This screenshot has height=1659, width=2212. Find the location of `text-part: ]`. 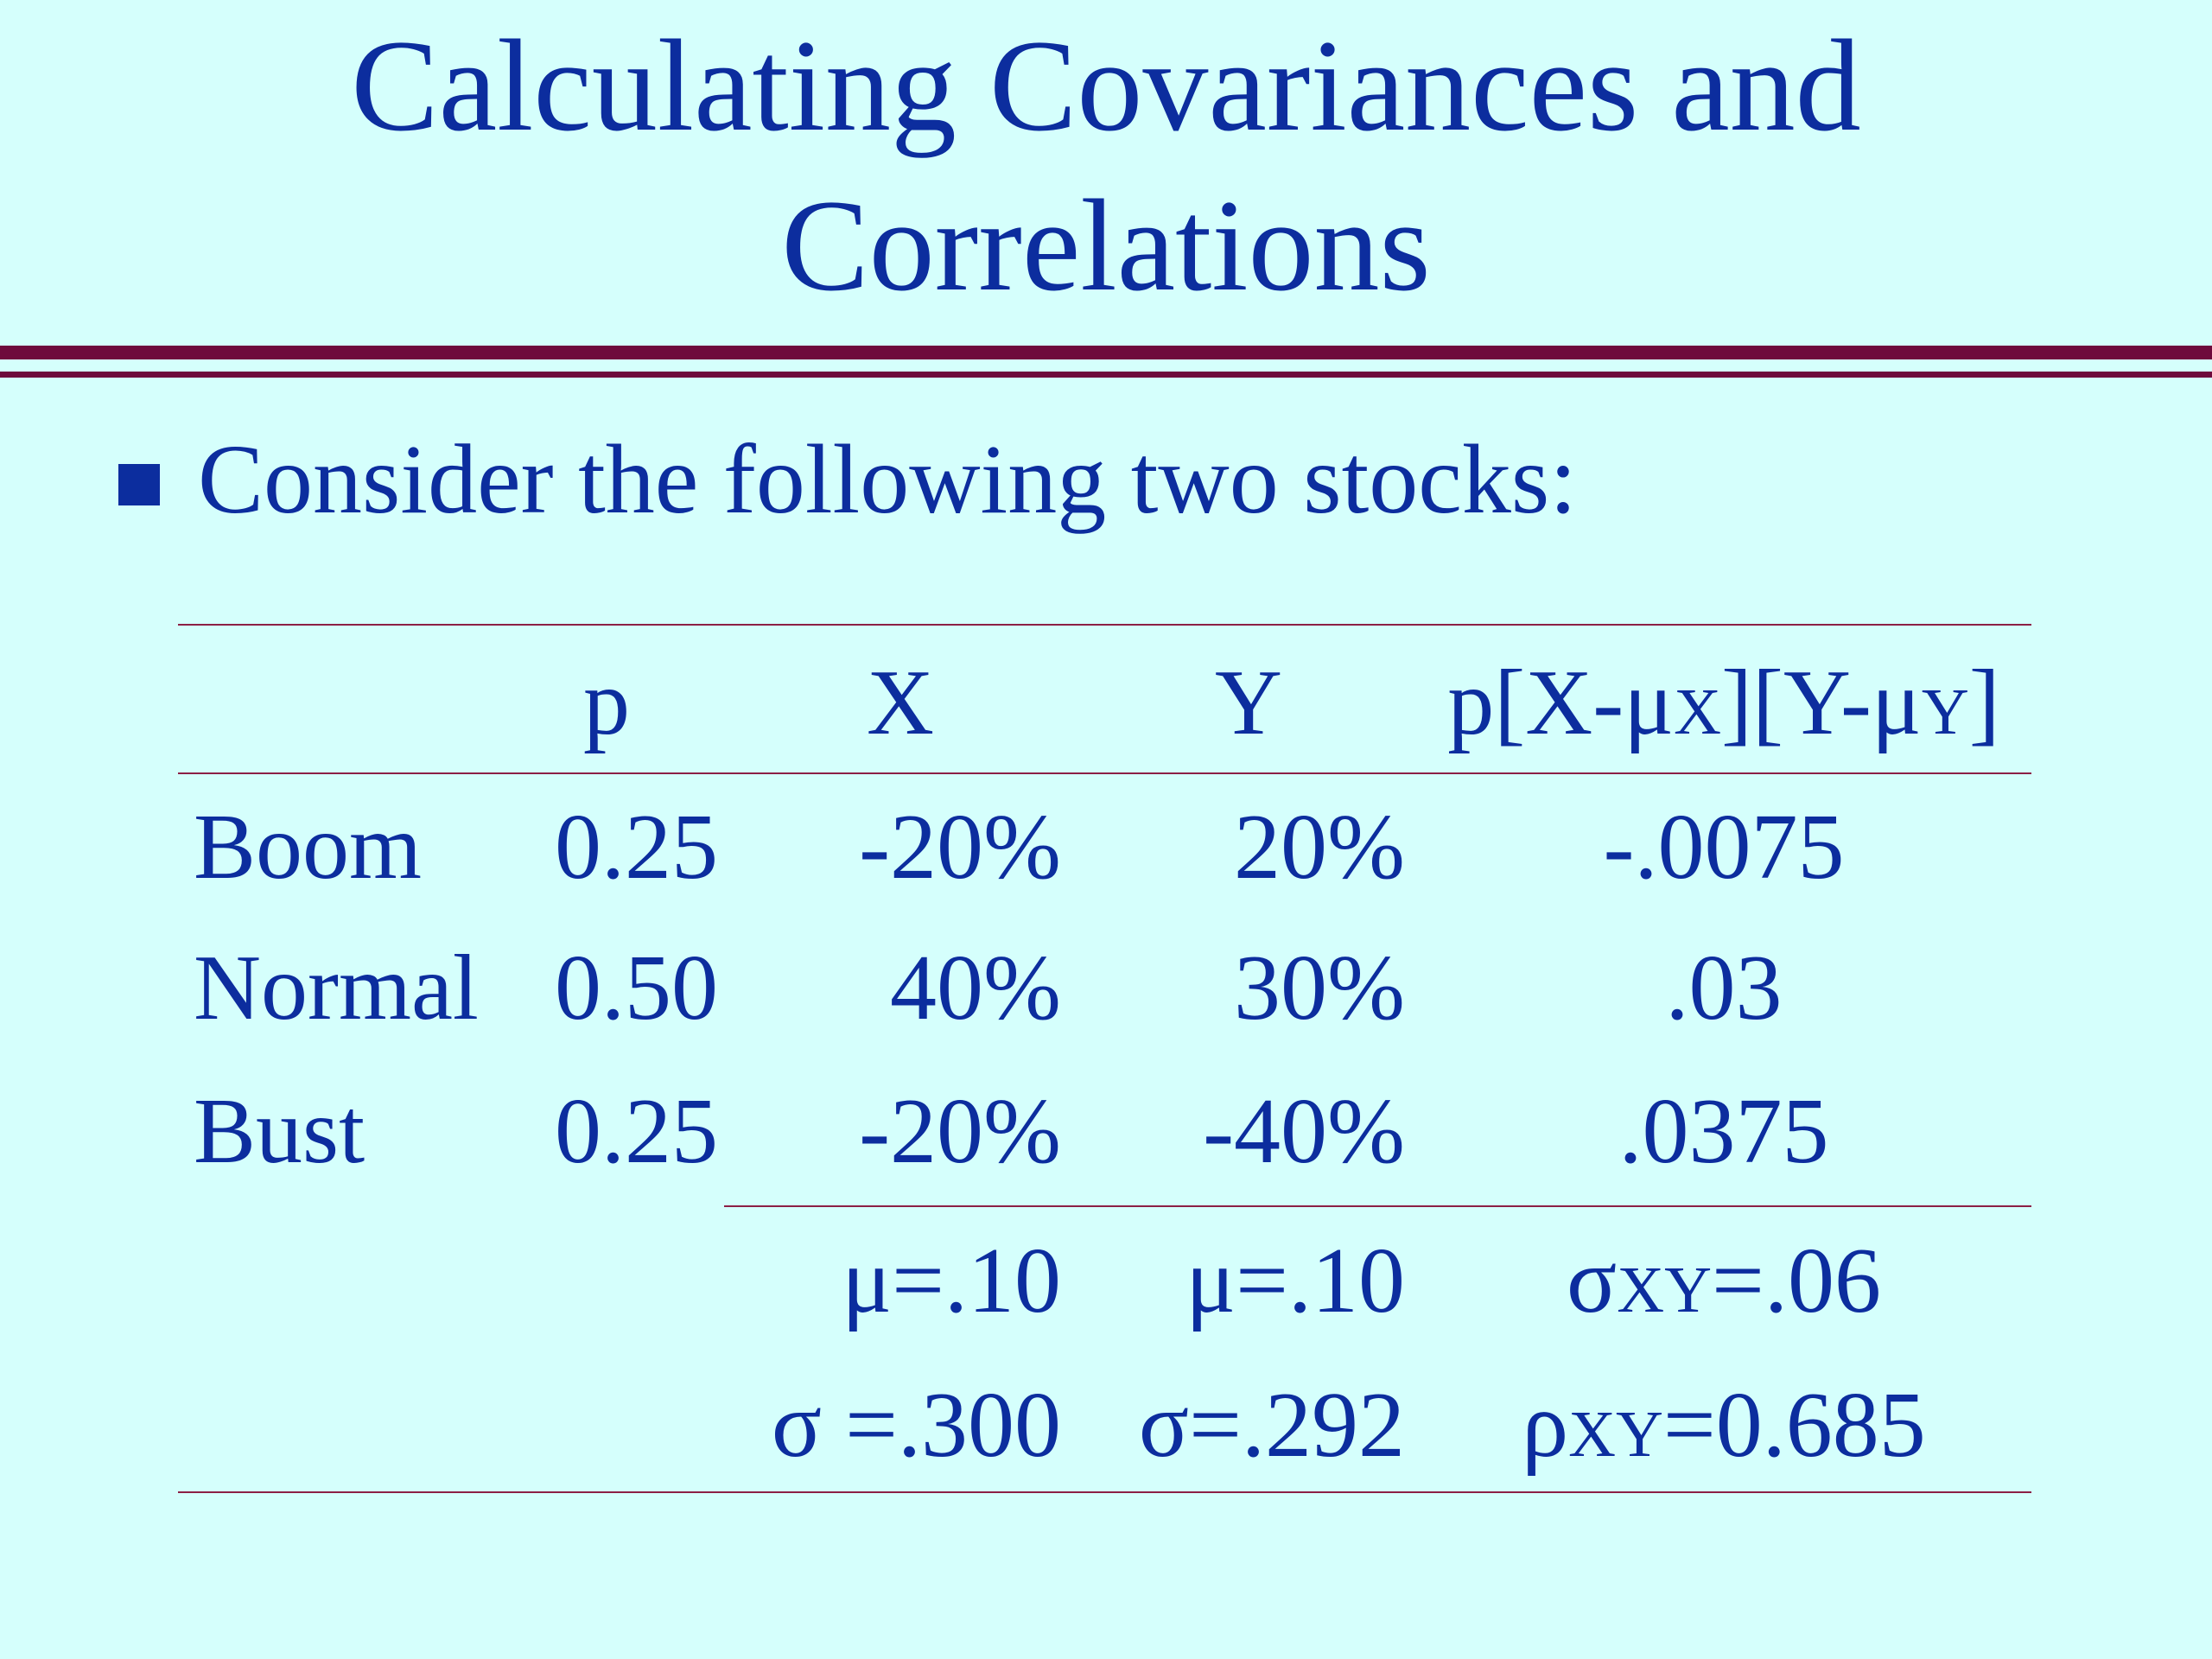

text-part: ] is located at coordinates (1984, 703).